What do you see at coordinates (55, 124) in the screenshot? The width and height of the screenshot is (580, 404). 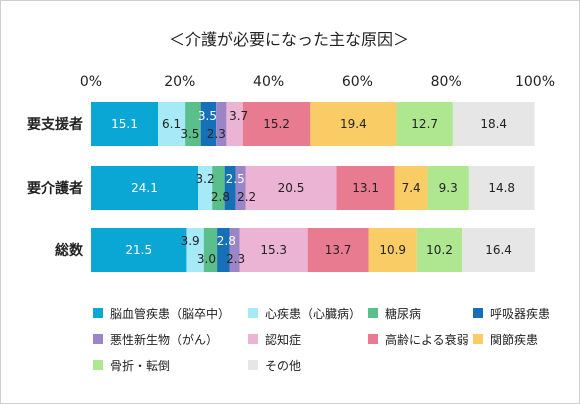 I see `category-label: 要支援者` at bounding box center [55, 124].